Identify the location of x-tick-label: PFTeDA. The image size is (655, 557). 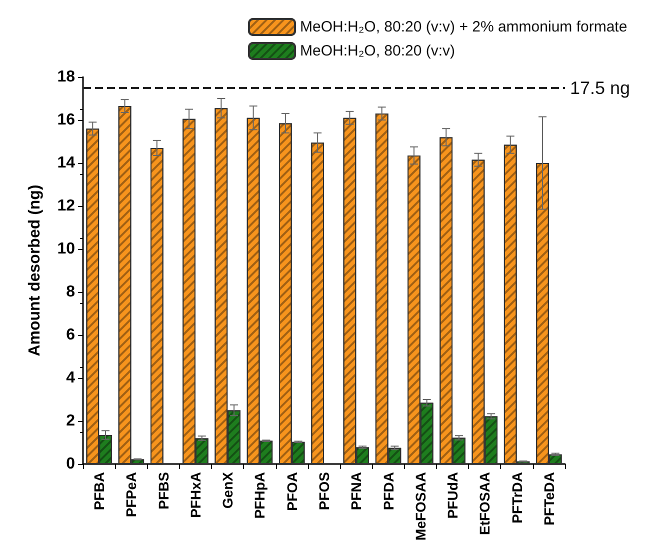
(548, 499).